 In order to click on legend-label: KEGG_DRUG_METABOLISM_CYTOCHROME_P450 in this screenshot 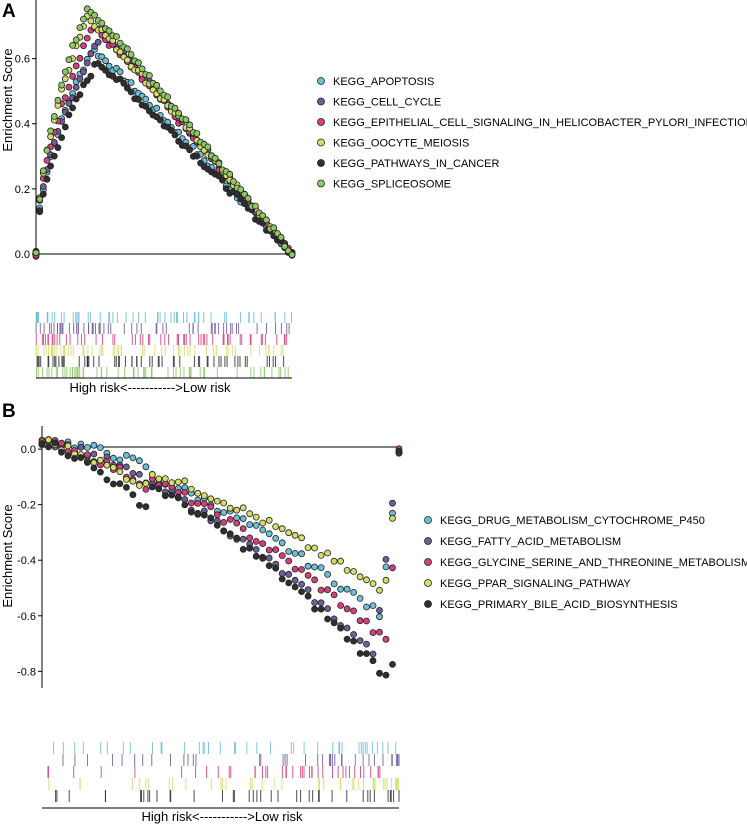, I will do `click(572, 521)`.